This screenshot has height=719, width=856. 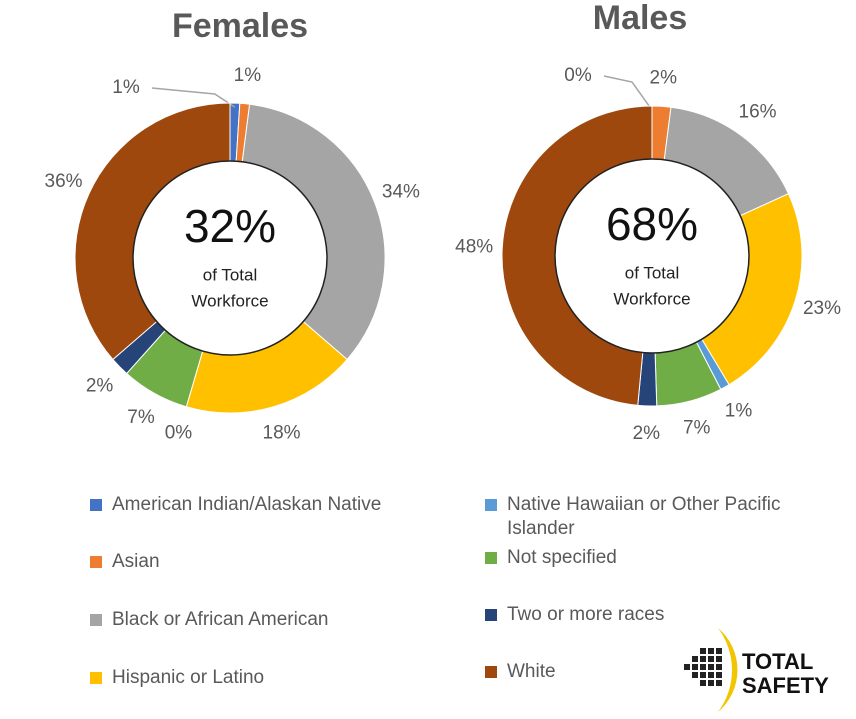 I want to click on logo: TOTAL SAFETY, so click(x=756, y=670).